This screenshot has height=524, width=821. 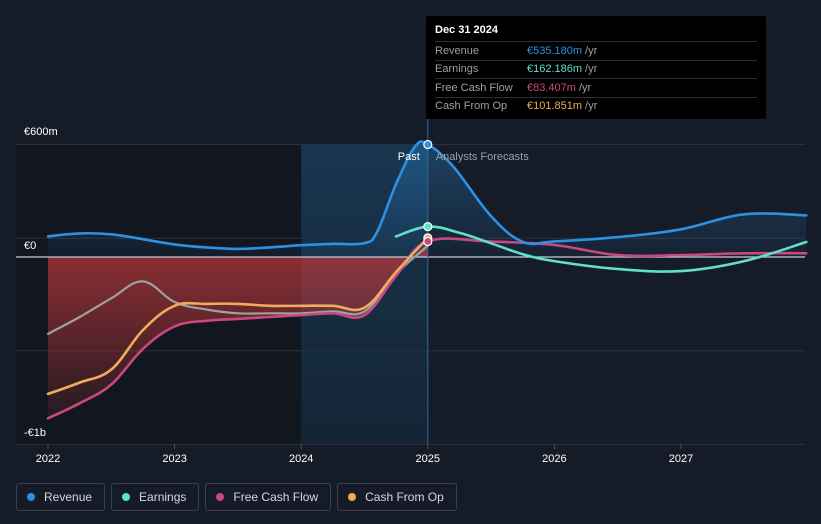 What do you see at coordinates (428, 227) in the screenshot?
I see `marker-earnings` at bounding box center [428, 227].